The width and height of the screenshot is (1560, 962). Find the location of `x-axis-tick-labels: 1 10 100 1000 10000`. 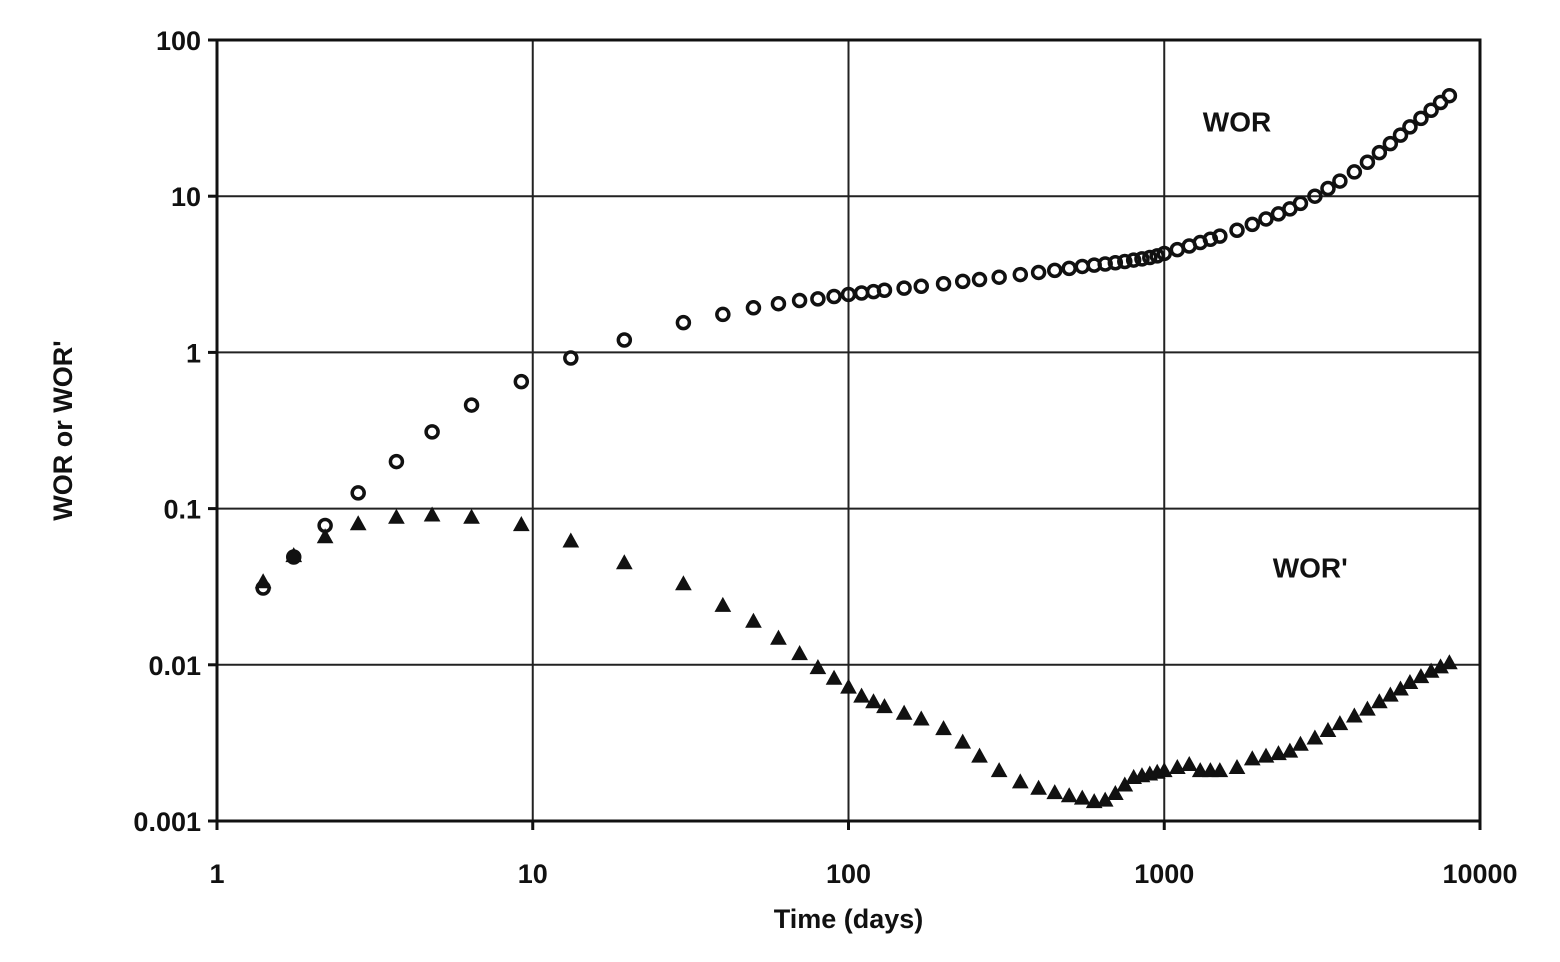

x-axis-tick-labels: 1 10 100 1000 10000 is located at coordinates (863, 874).